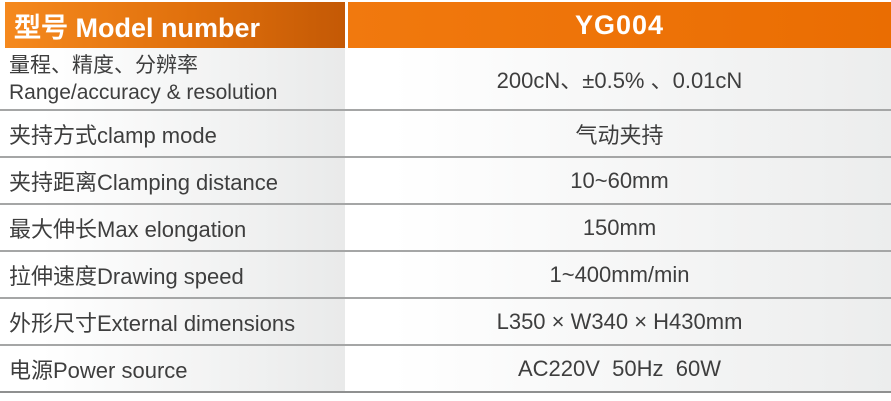  What do you see at coordinates (152, 323) in the screenshot?
I see `spec-label-external-dimensions: 外形尺寸External dimensions` at bounding box center [152, 323].